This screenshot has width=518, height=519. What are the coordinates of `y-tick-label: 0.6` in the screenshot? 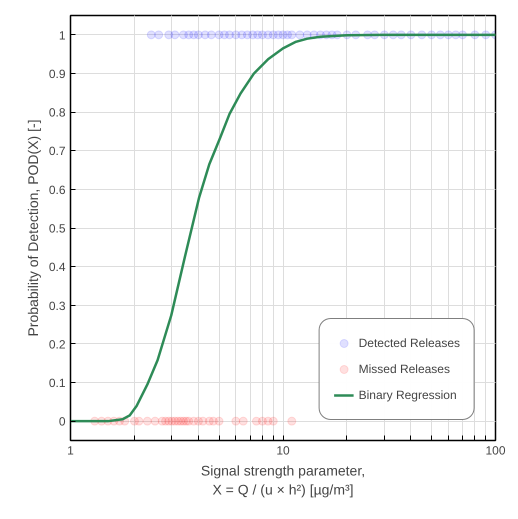 It's located at (57, 189).